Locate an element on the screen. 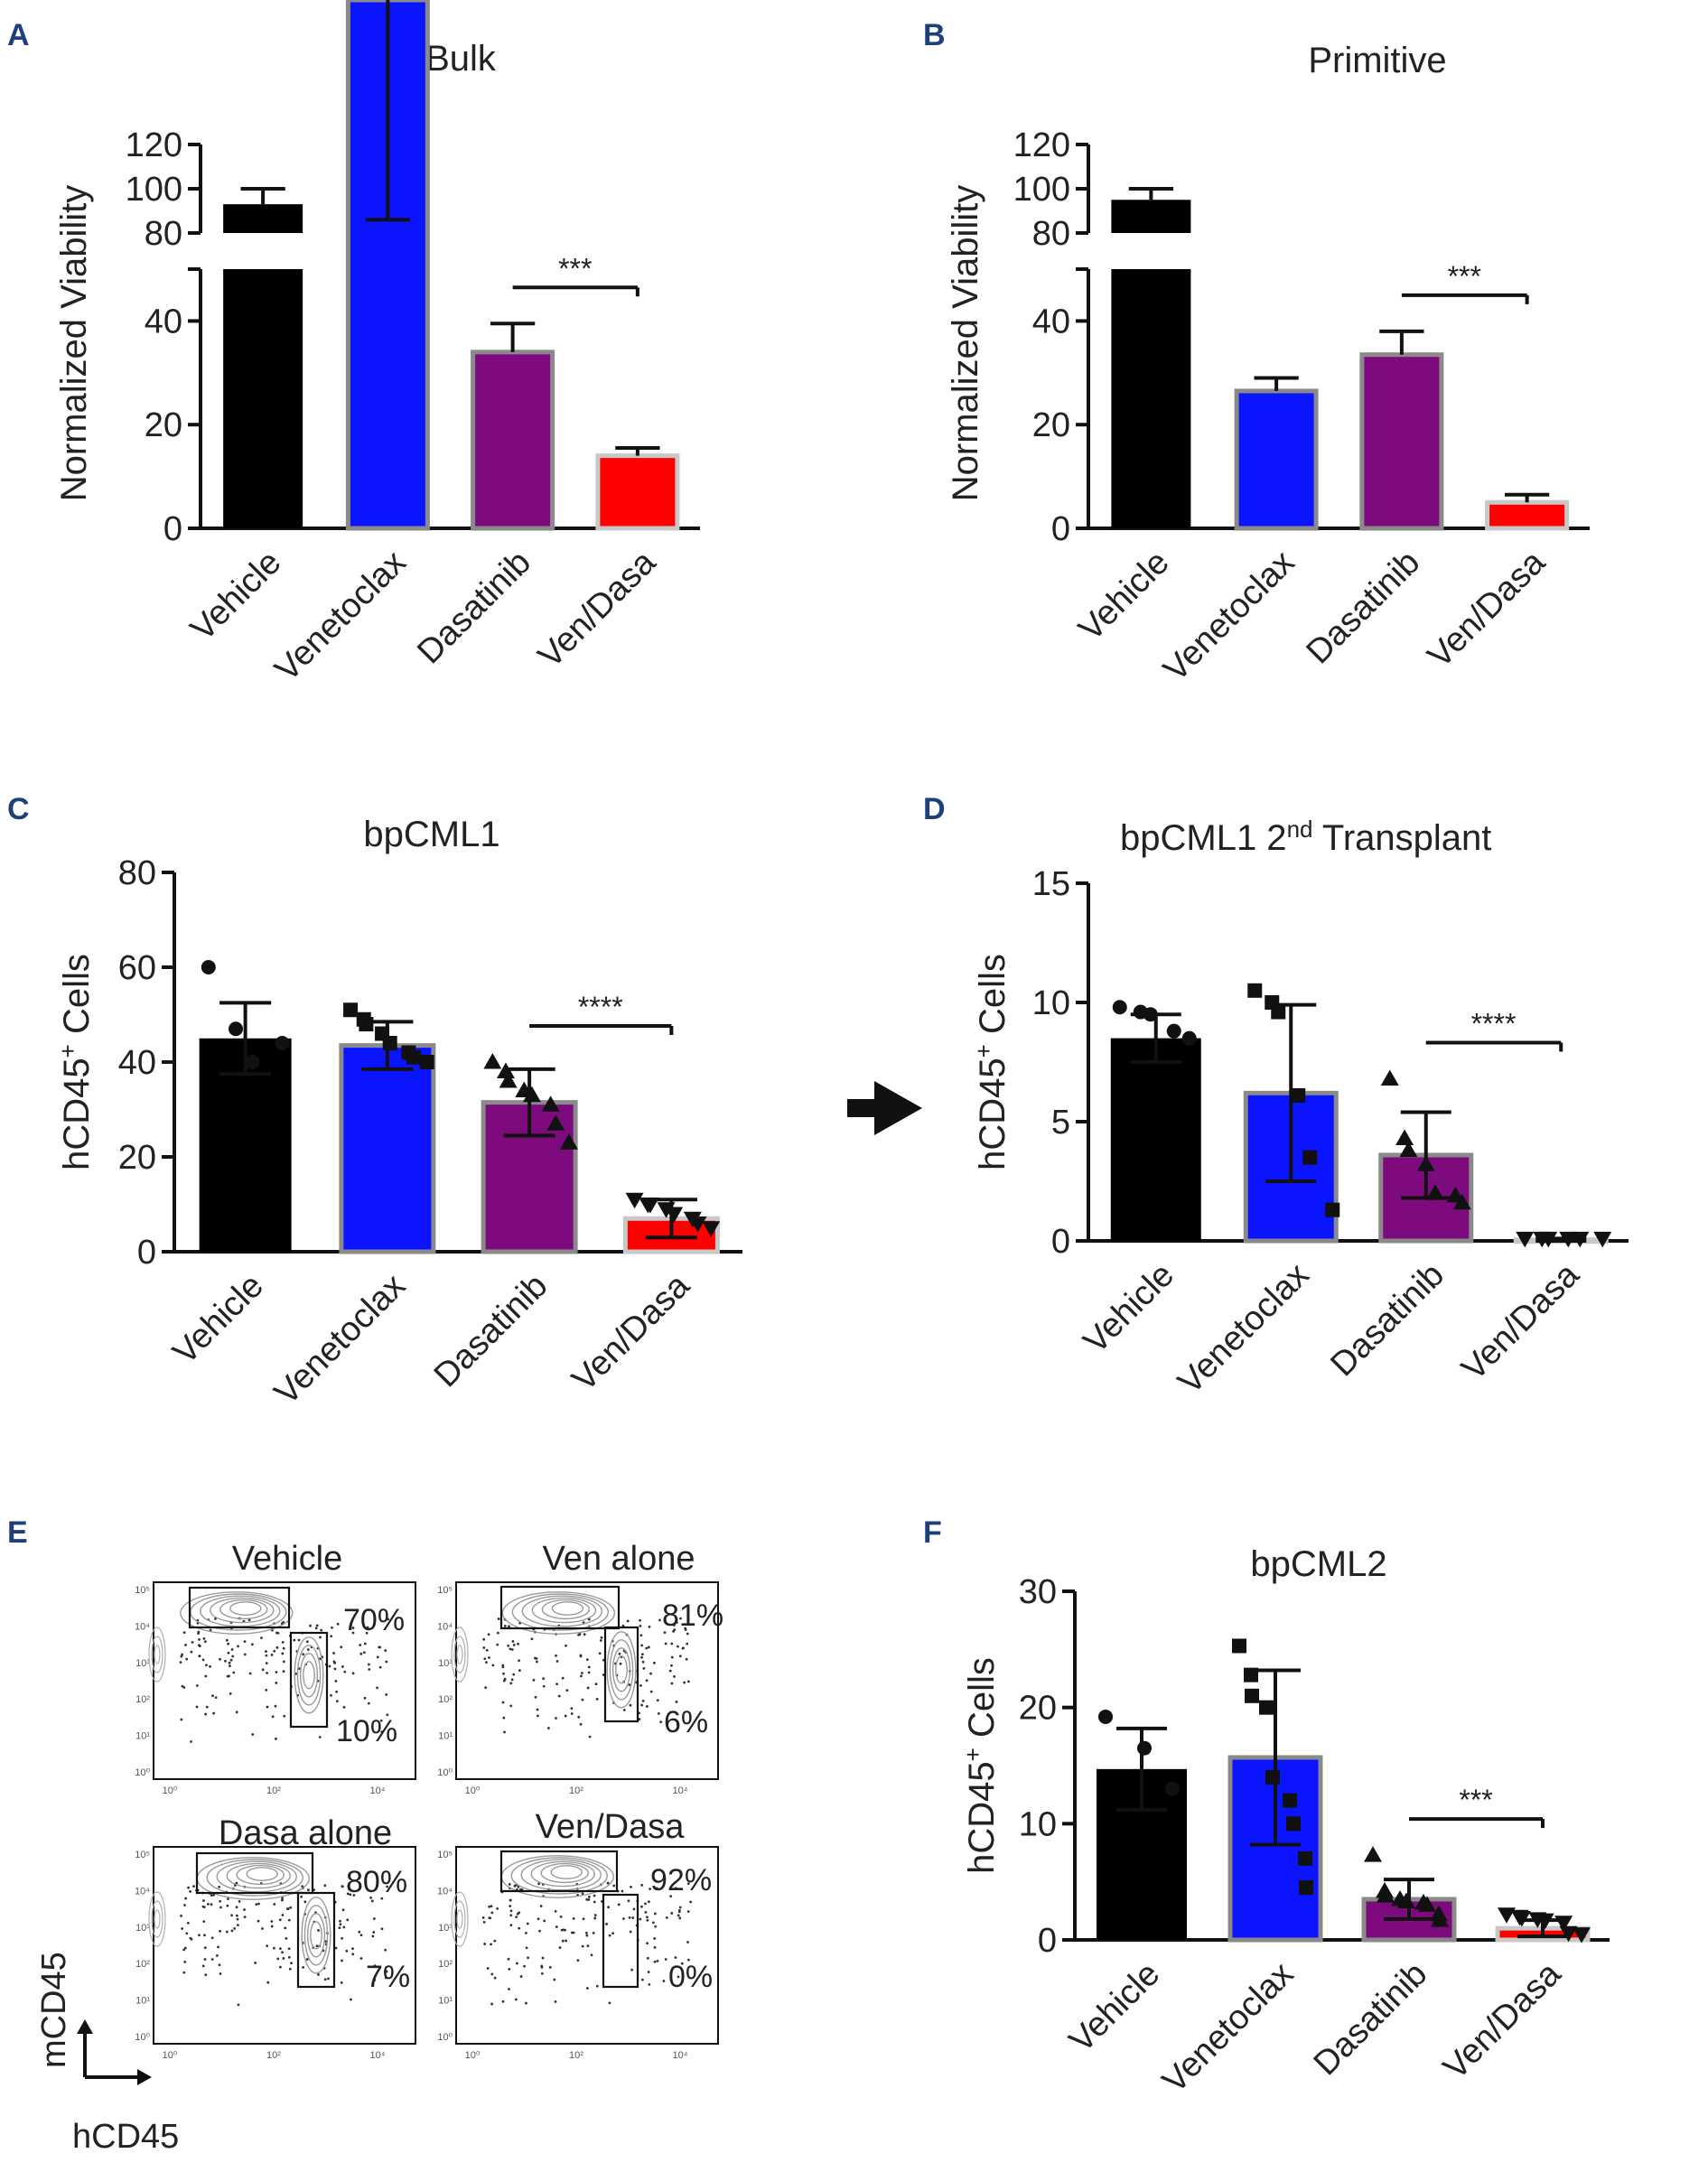  fc-x-tick-label: 10⁰ is located at coordinates (473, 1791).